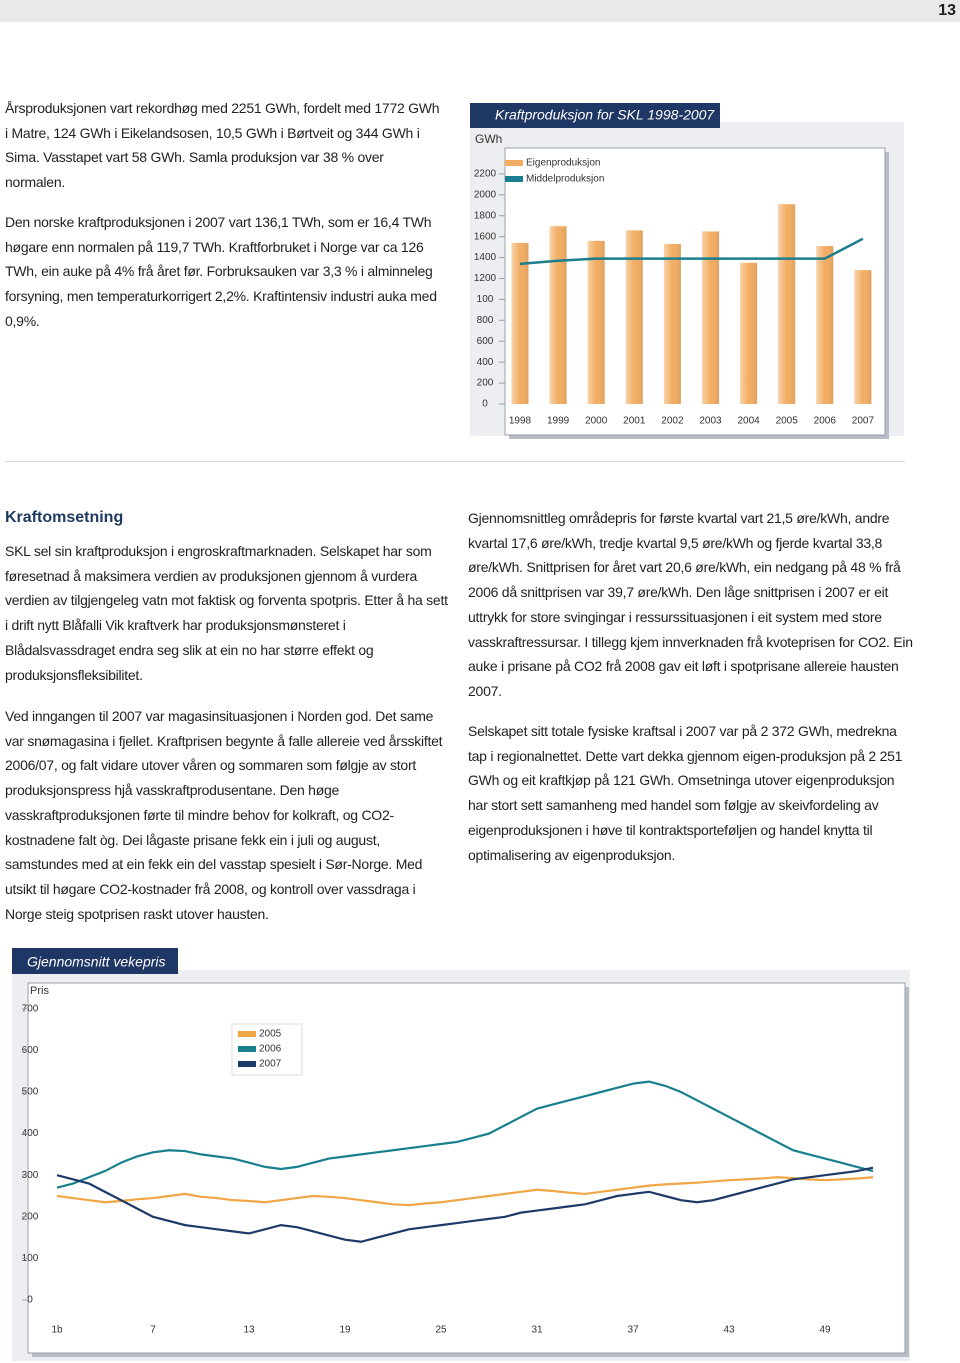 Image resolution: width=960 pixels, height=1363 pixels. I want to click on y-tick-label: 800, so click(485, 320).